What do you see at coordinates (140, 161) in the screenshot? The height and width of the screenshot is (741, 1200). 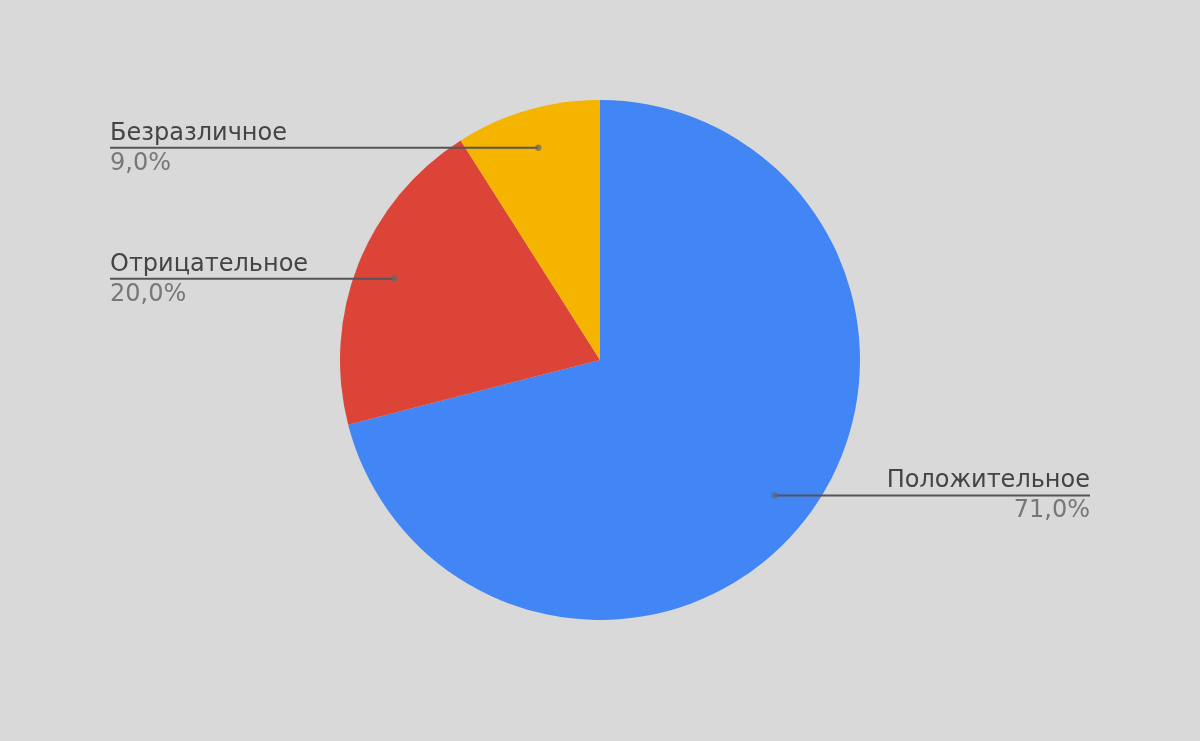 I see `data-label: 9,0%` at bounding box center [140, 161].